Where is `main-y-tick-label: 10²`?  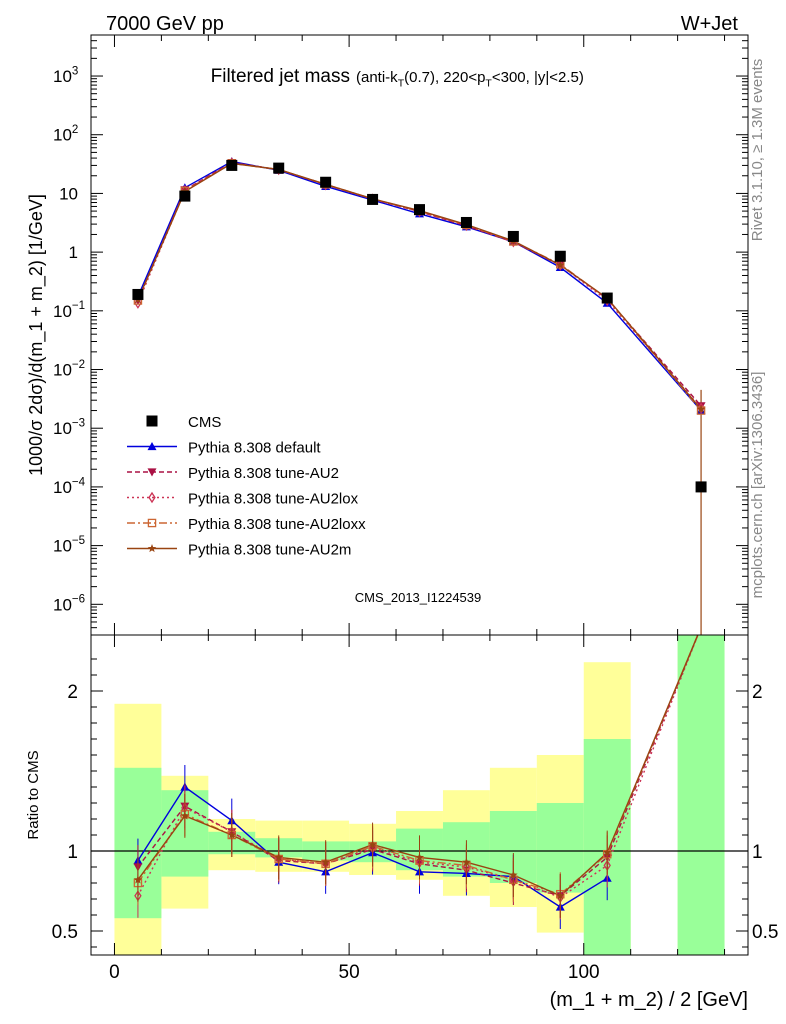 main-y-tick-label: 10² is located at coordinates (65, 134).